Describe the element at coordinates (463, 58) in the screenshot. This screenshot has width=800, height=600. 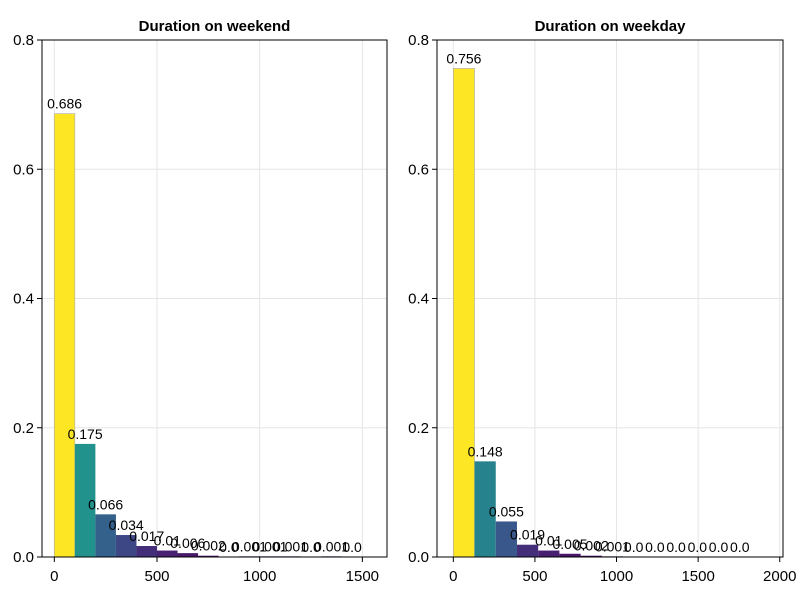
I see `bar-value-label: 0.756` at that location.